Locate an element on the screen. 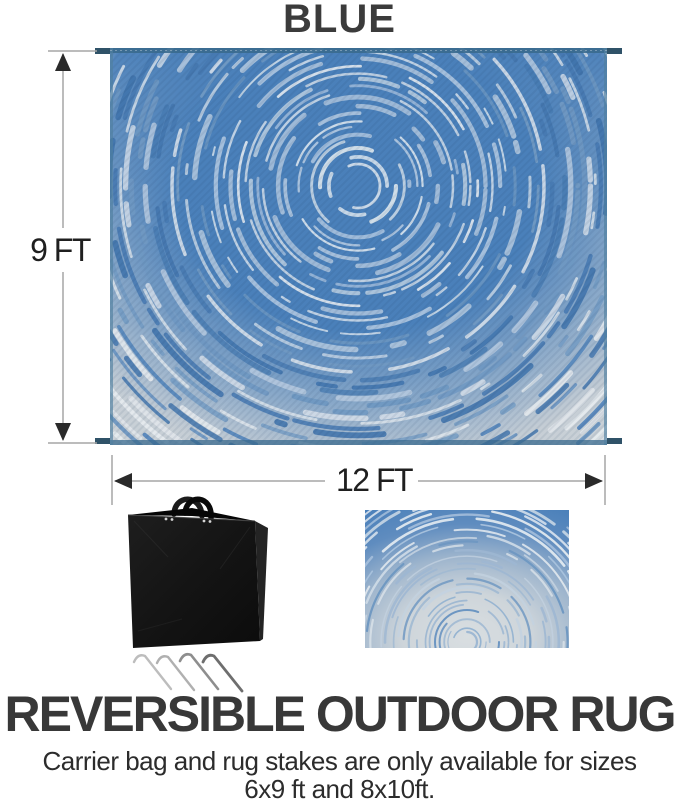 The image size is (679, 806). corner-tab-top-right is located at coordinates (614, 51).